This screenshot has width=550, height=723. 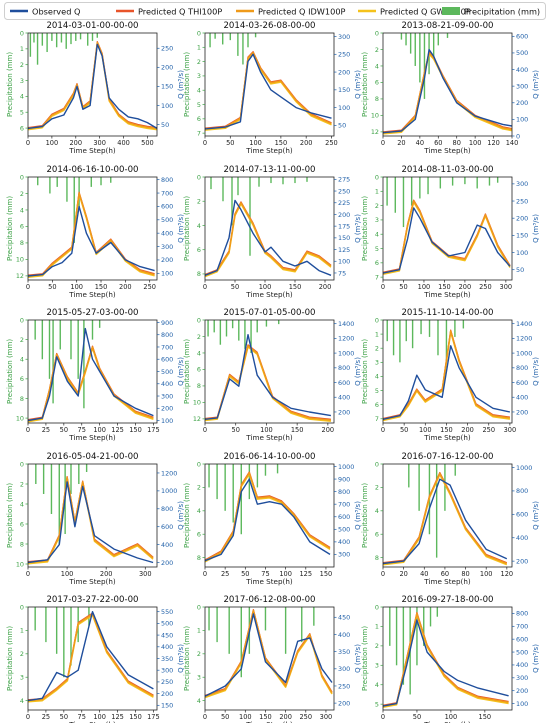 I want to click on precip-tick-label: 10, so click(x=375, y=116).